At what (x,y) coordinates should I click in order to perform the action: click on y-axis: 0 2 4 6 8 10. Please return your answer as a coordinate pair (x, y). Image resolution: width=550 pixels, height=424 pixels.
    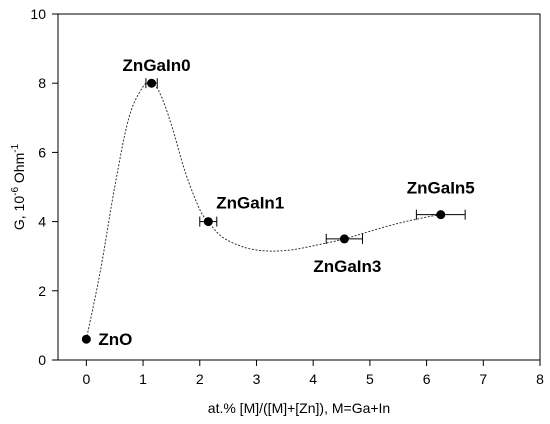
    Looking at the image, I should click on (44, 187).